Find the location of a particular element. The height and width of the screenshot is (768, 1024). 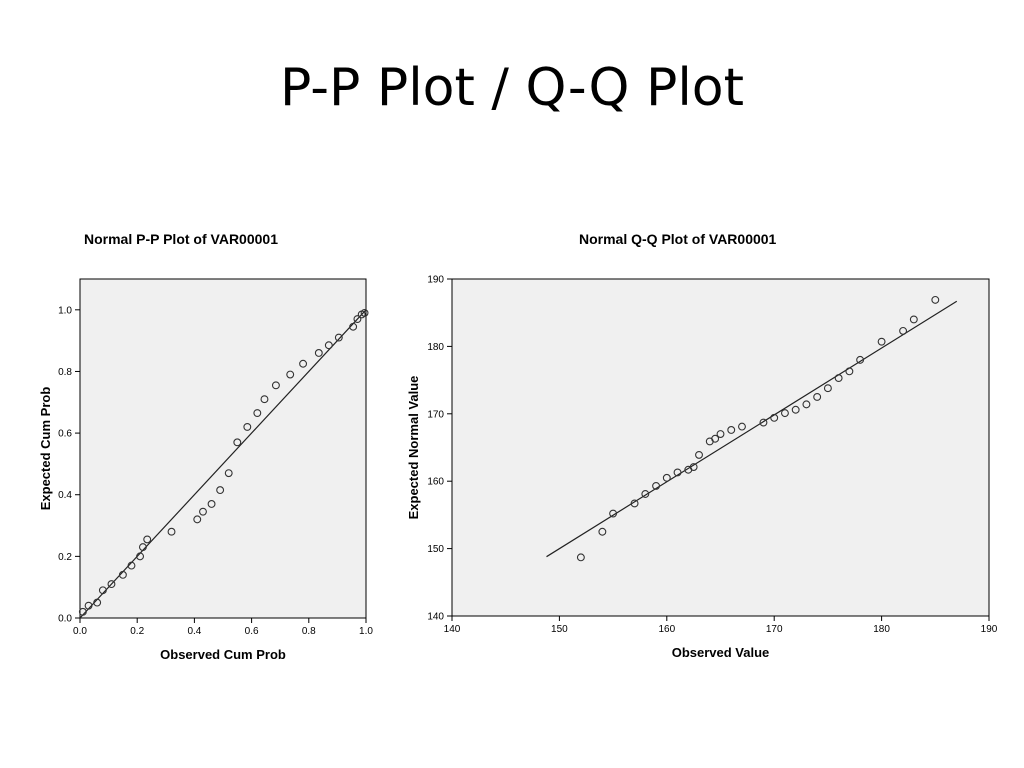

x-tick-label: 140 is located at coordinates (452, 629).